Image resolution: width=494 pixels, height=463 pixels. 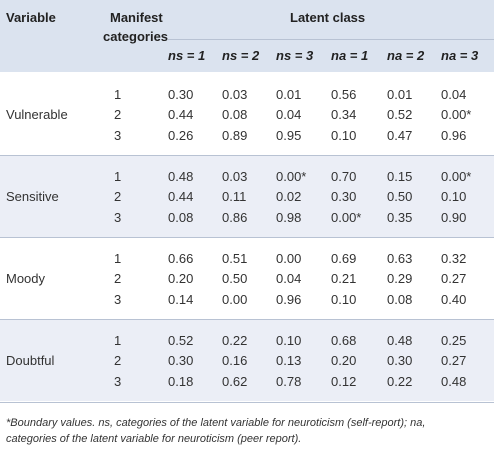 What do you see at coordinates (30, 360) in the screenshot?
I see `variable-name: Doubtful` at bounding box center [30, 360].